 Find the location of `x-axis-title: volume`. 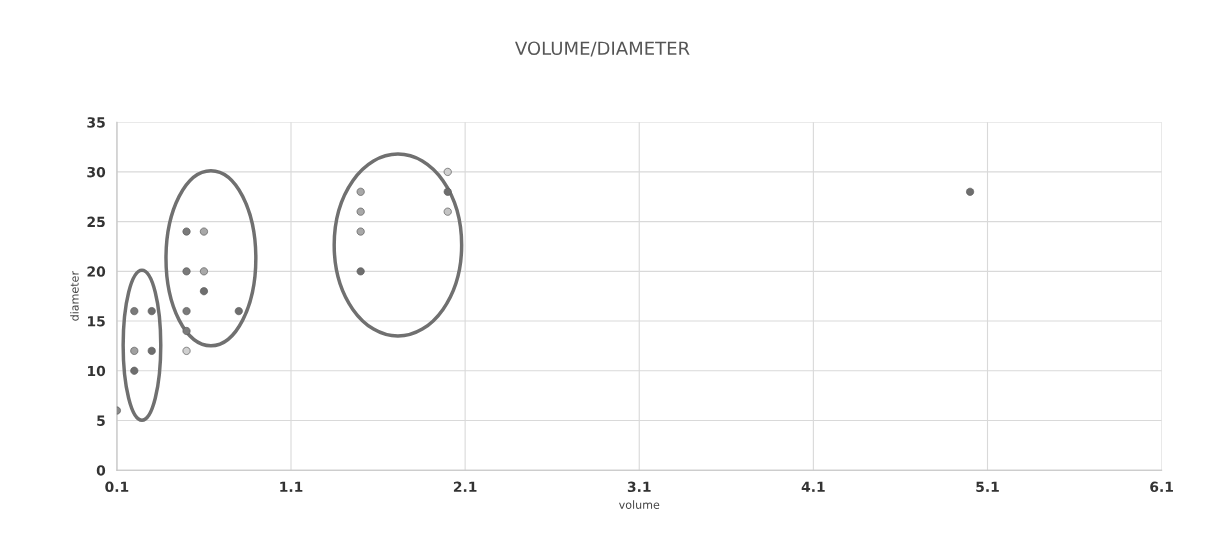

x-axis-title: volume is located at coordinates (639, 504).